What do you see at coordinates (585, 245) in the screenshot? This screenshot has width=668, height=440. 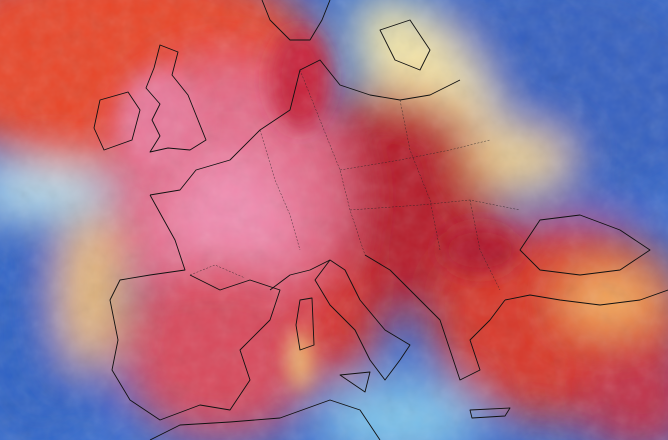 I see `black-sea` at bounding box center [585, 245].